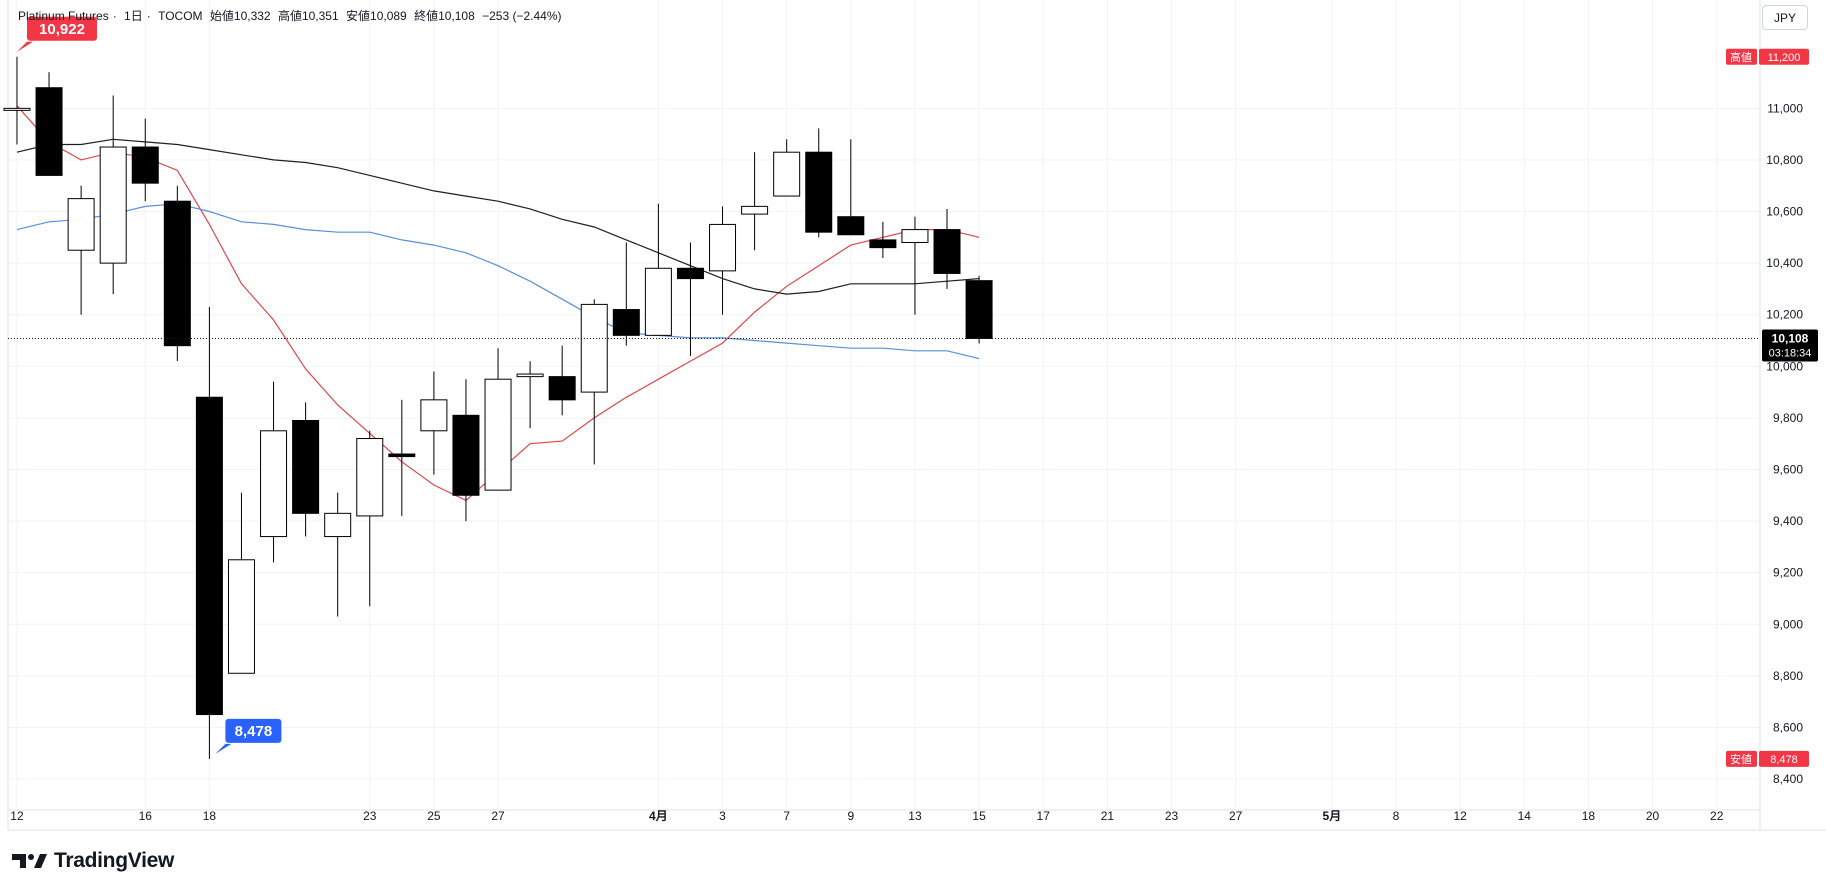  I want to click on y-tick-label: 10,000, so click(1784, 366).